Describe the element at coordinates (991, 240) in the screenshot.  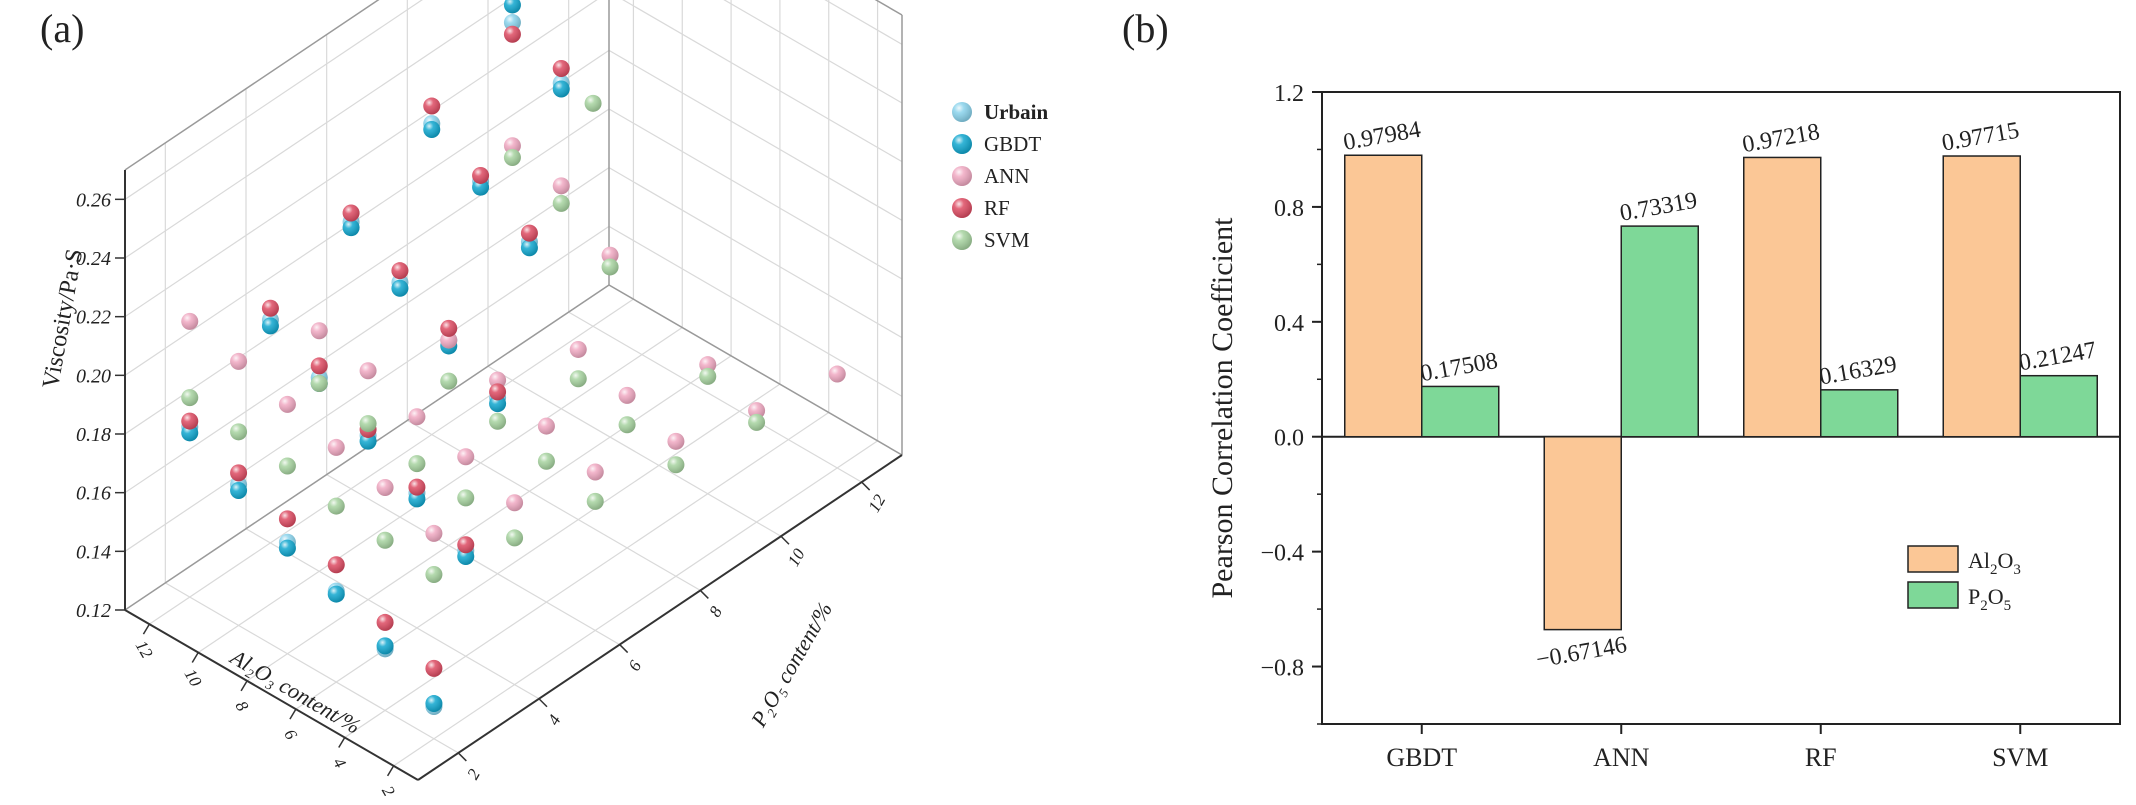
I see `legend-item-svm: SVM` at that location.